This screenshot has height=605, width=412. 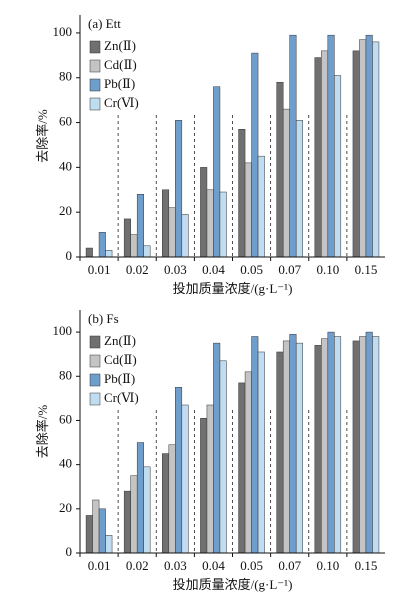 What do you see at coordinates (120, 359) in the screenshot?
I see `legend-label: Cd(Ⅱ)` at bounding box center [120, 359].